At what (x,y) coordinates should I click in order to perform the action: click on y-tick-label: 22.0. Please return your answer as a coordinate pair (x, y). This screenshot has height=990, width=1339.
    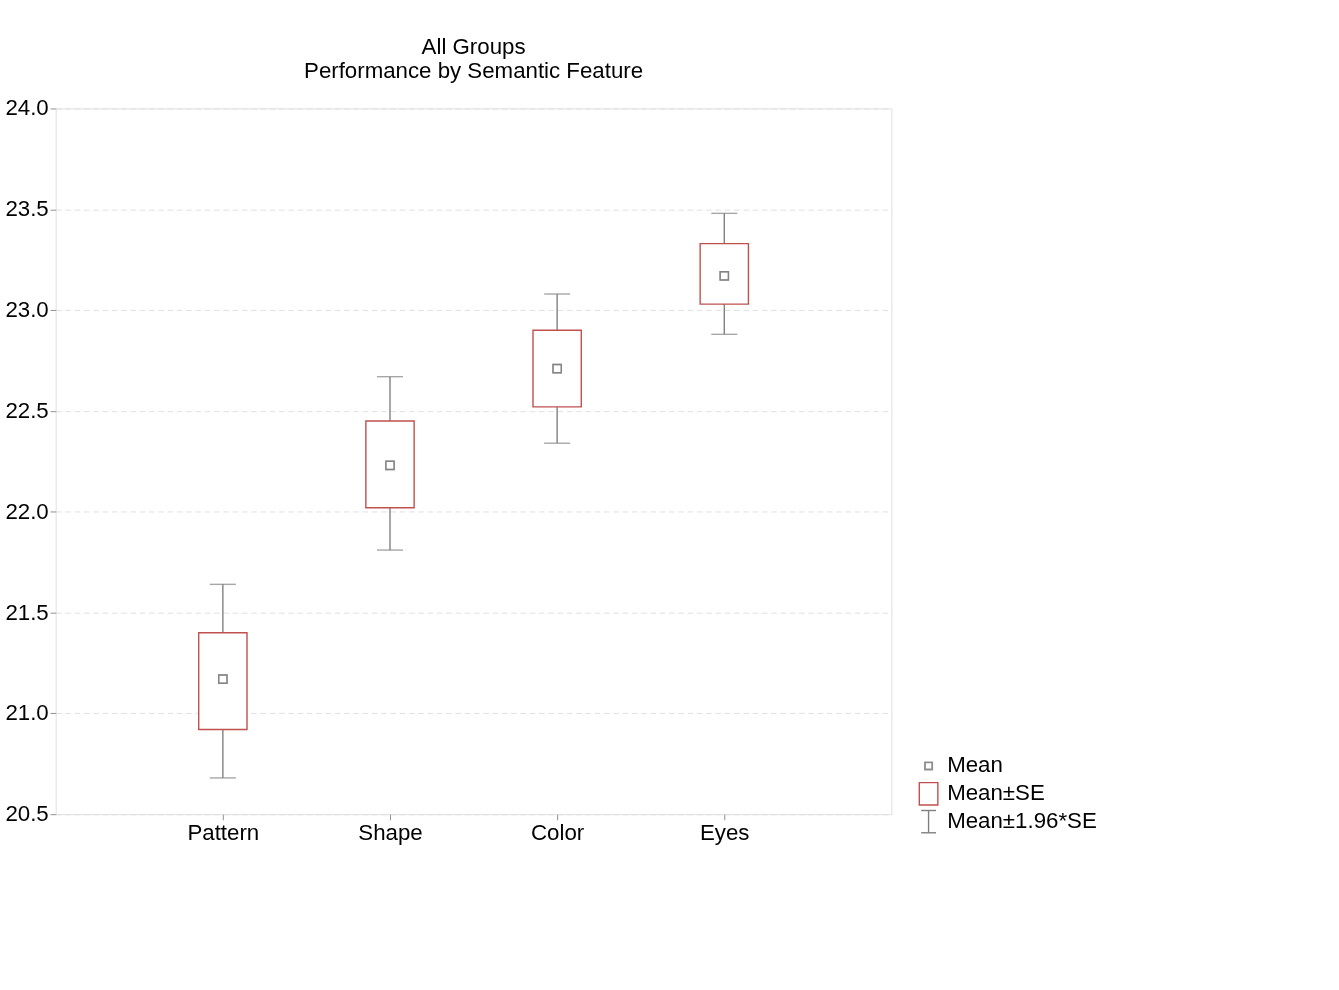
    Looking at the image, I should click on (27, 511).